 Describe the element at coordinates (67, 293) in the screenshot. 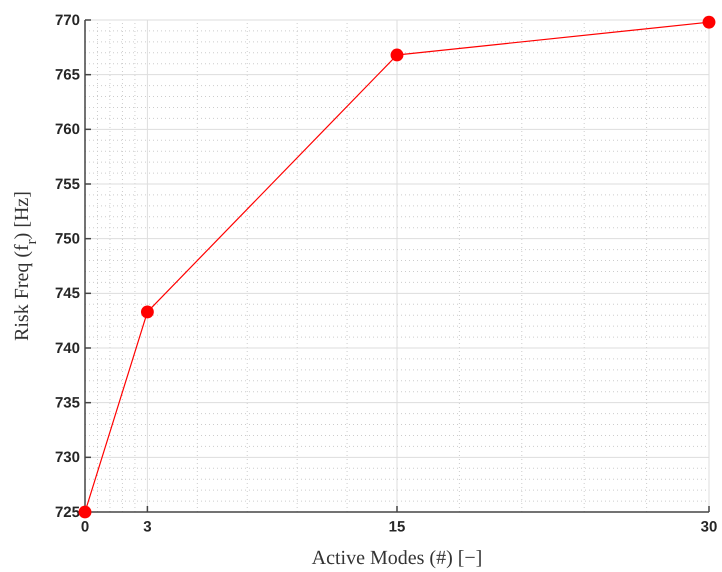

I see `y-tick-label: 745` at that location.